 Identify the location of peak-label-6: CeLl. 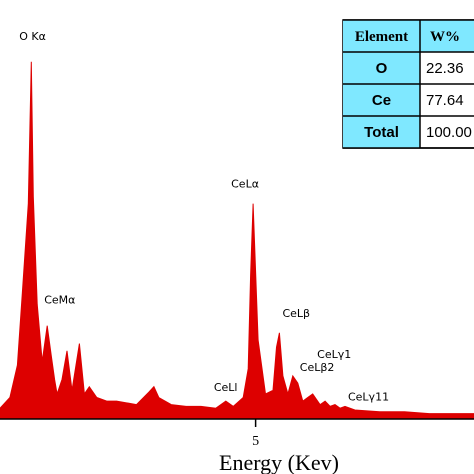
(226, 387).